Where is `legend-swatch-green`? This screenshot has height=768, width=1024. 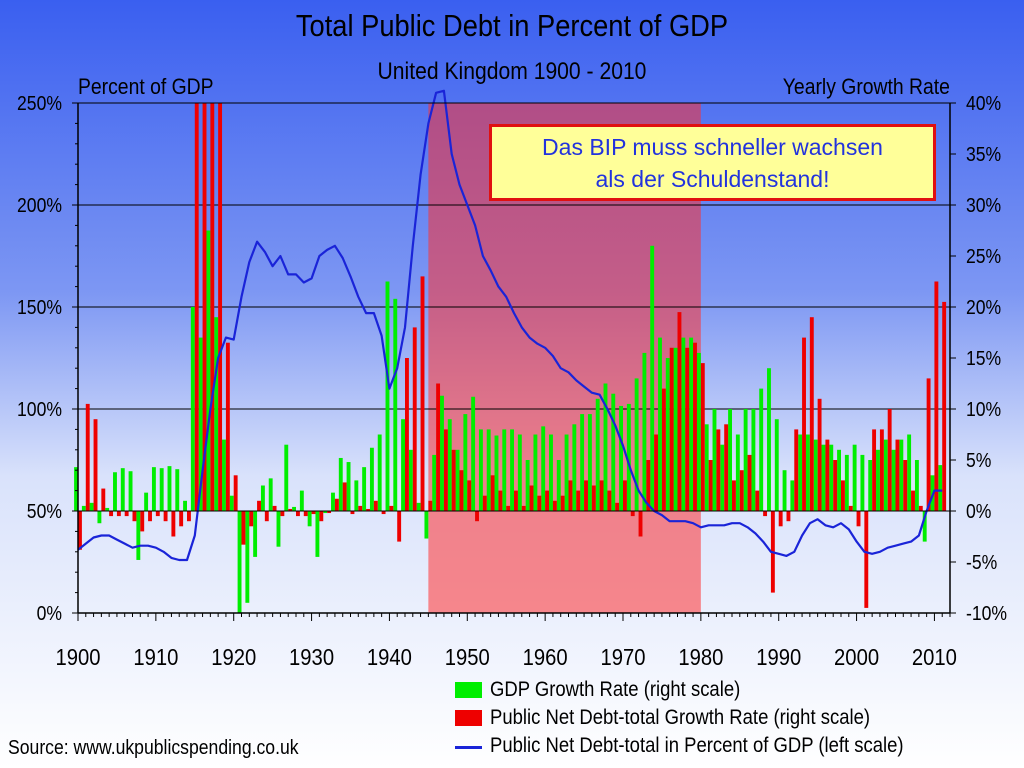 legend-swatch-green is located at coordinates (468, 690).